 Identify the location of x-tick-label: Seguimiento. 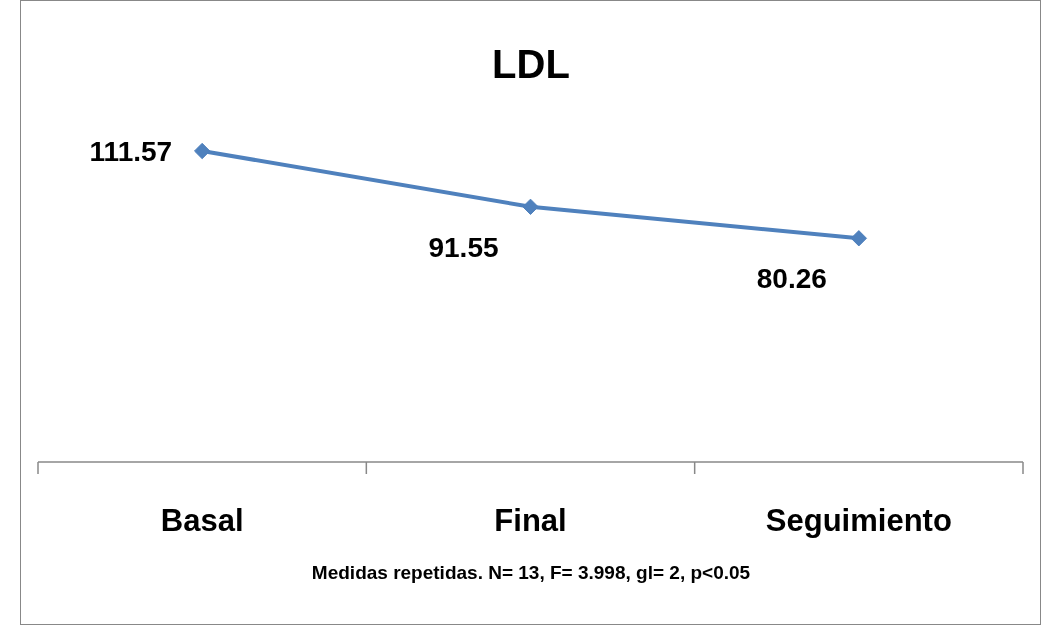
(858, 520).